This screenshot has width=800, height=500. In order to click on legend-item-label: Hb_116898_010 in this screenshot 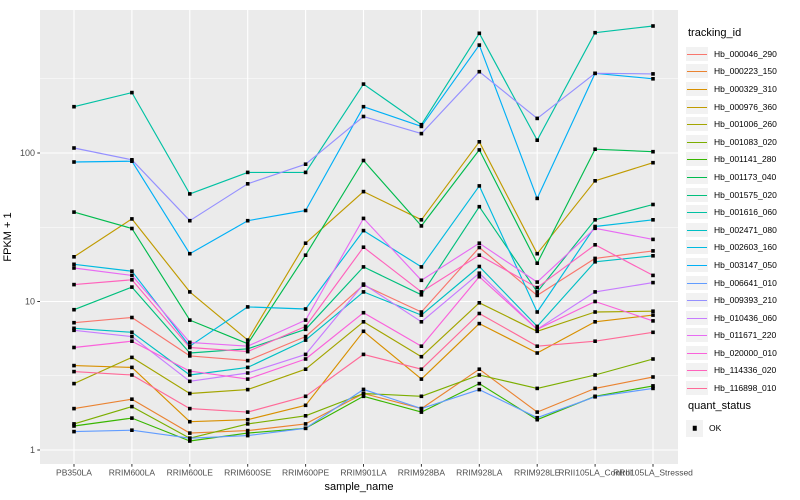, I will do `click(745, 388)`.